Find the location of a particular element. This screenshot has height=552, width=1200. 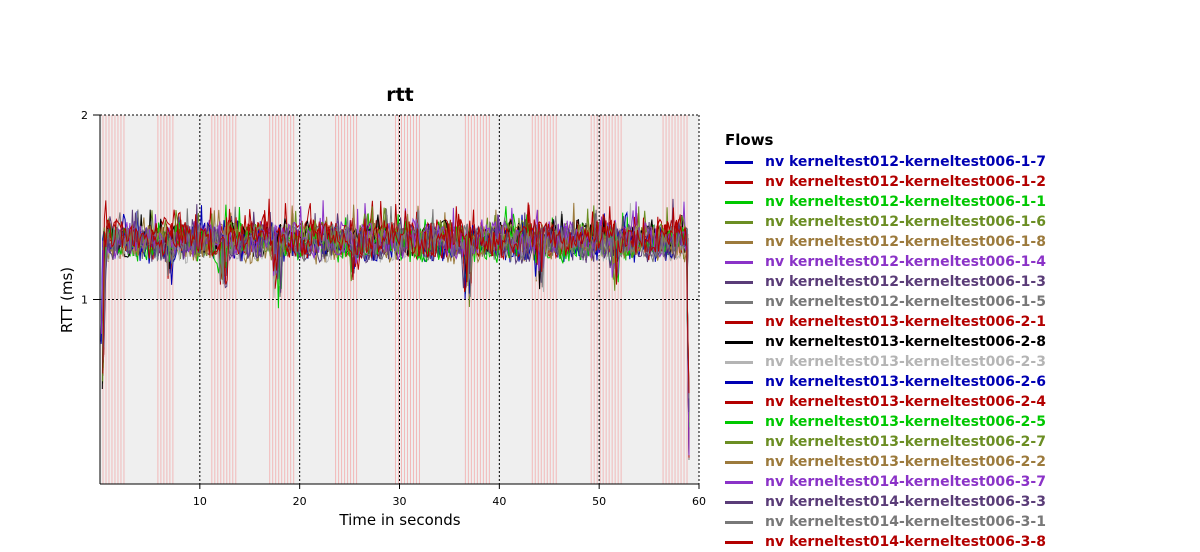

legend-label: nv kerneltest012-kerneltest006-1-3 is located at coordinates (905, 282).